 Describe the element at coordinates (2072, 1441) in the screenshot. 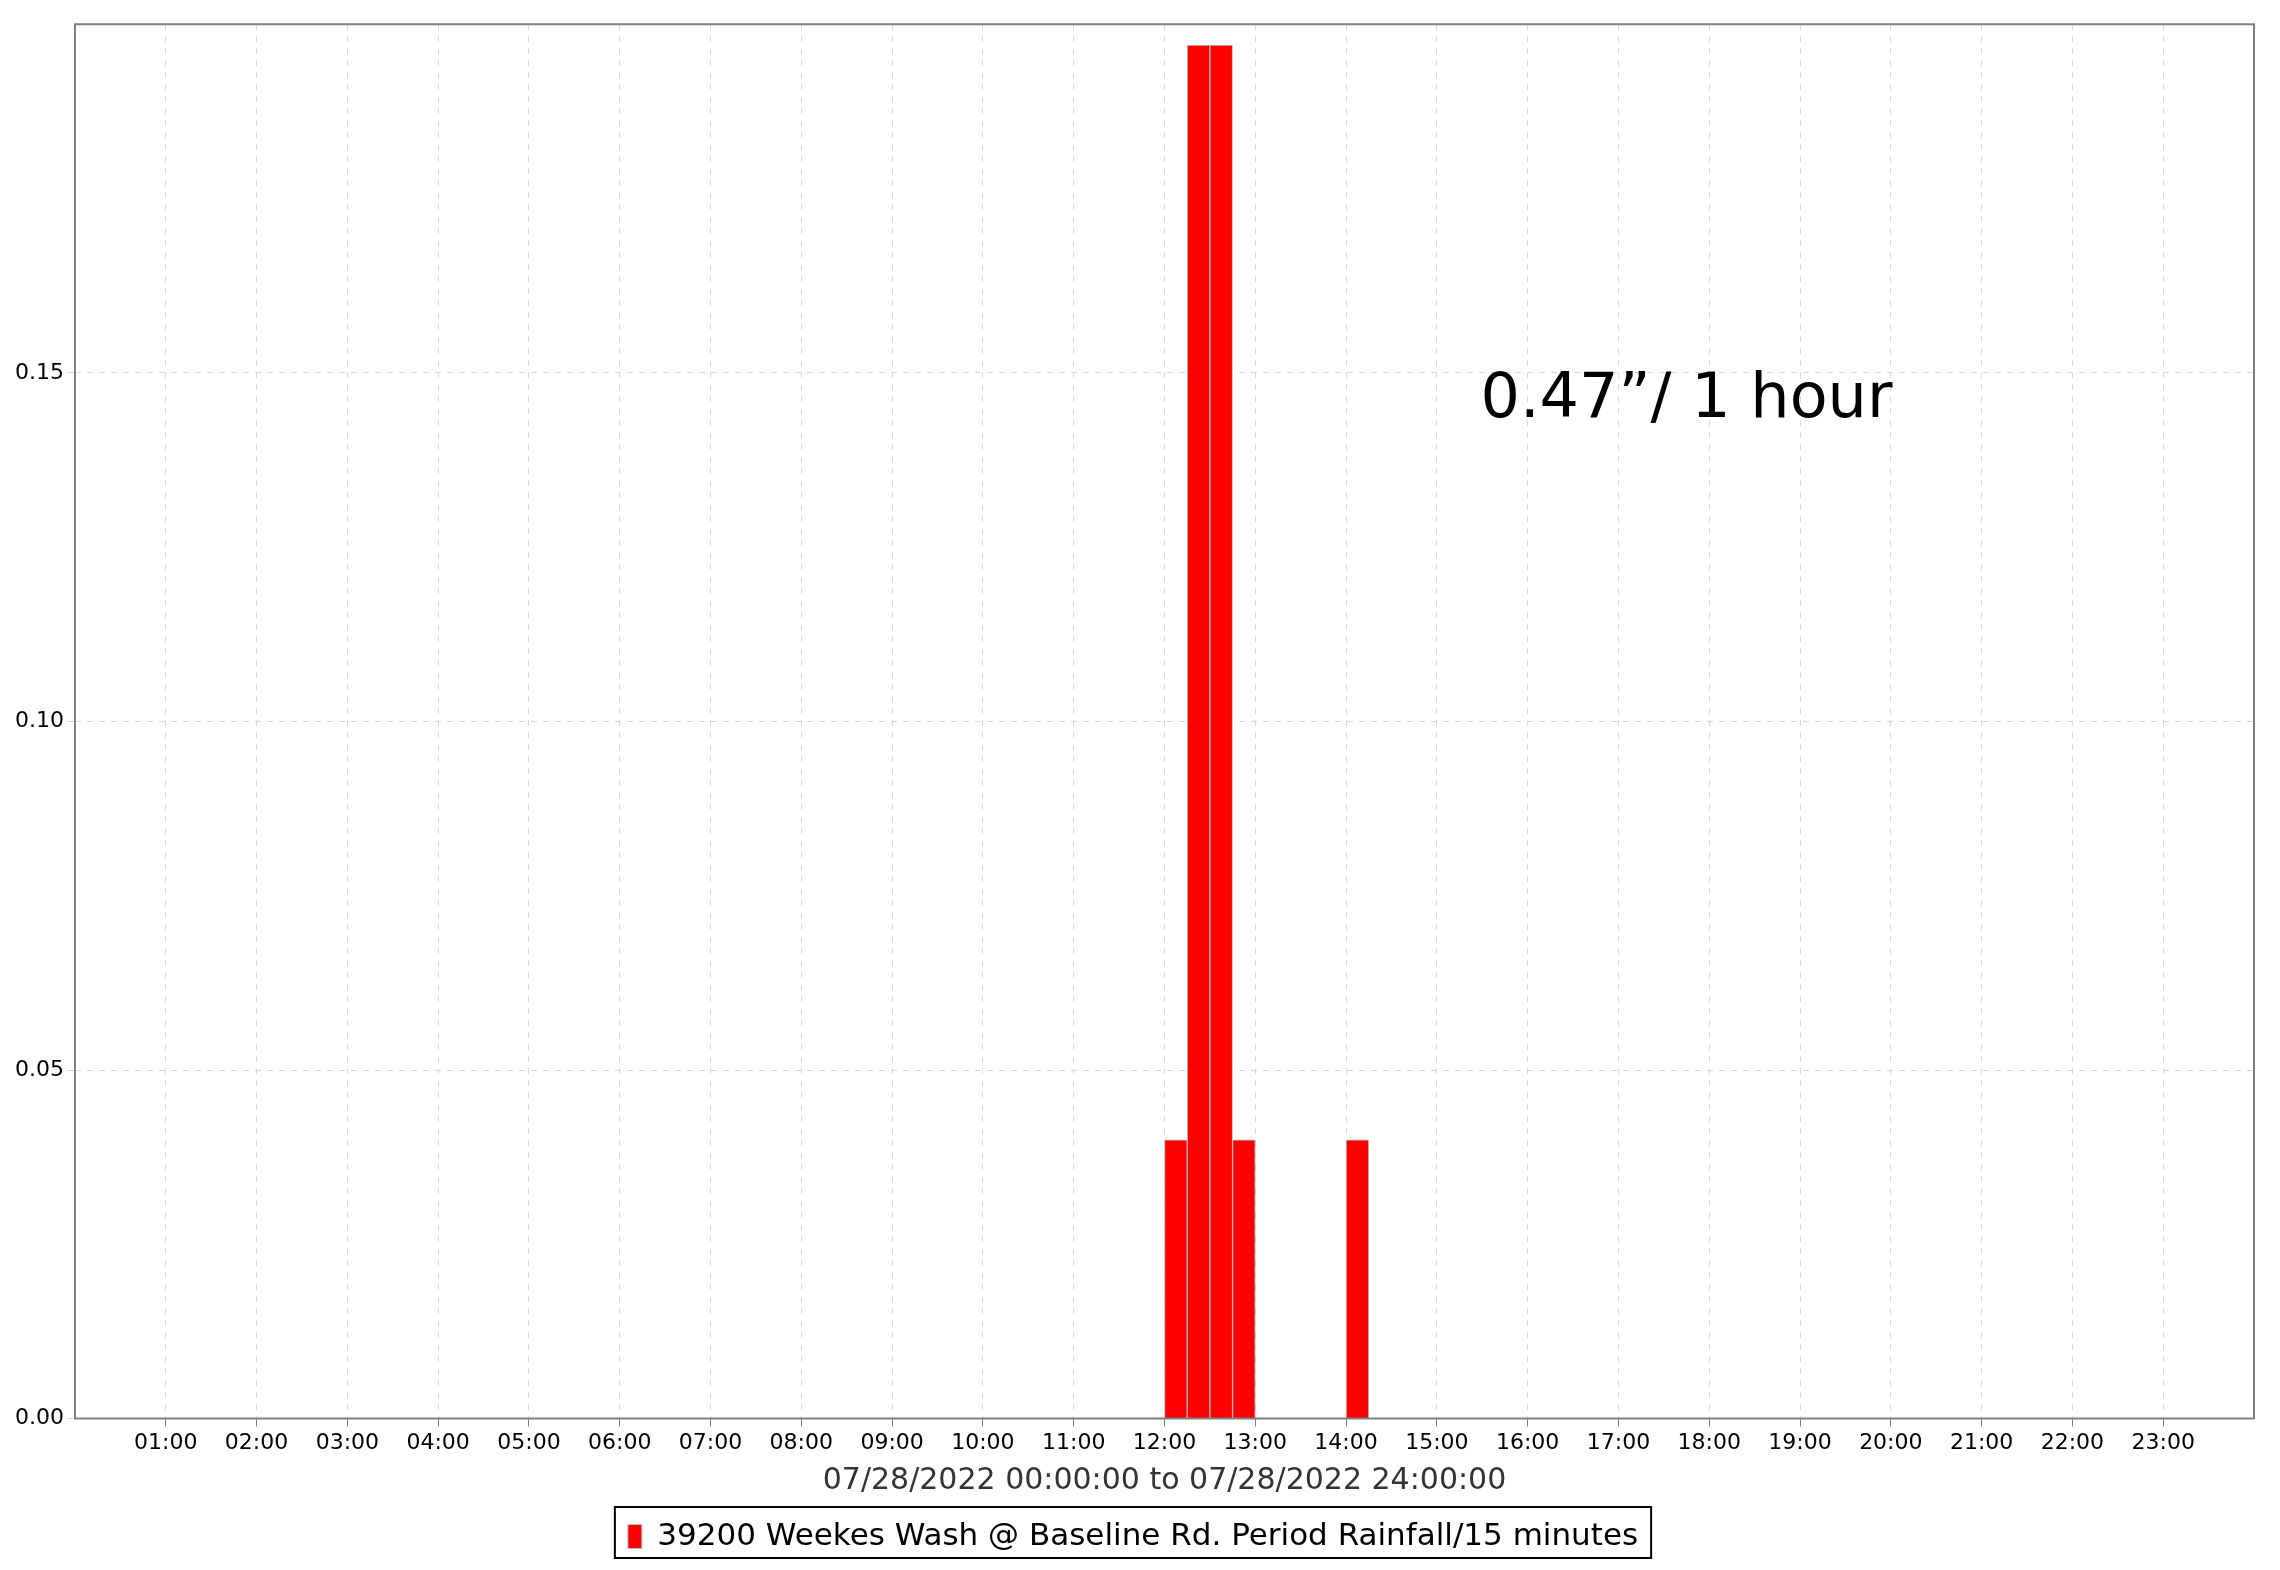

I see `x-tick-label: 22:00` at that location.